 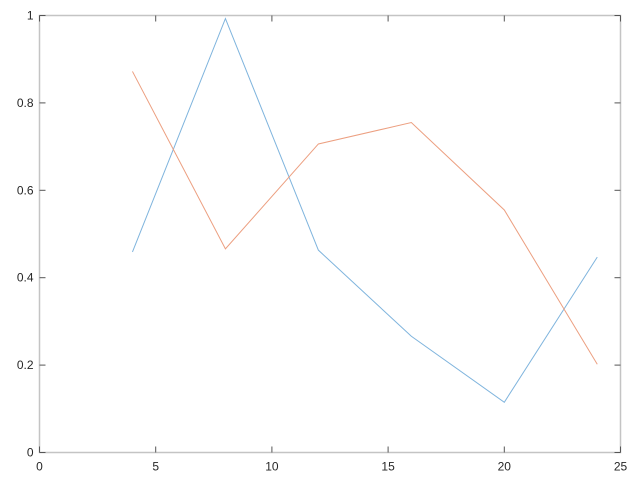 What do you see at coordinates (272, 467) in the screenshot?
I see `x-tick-label: 10` at bounding box center [272, 467].